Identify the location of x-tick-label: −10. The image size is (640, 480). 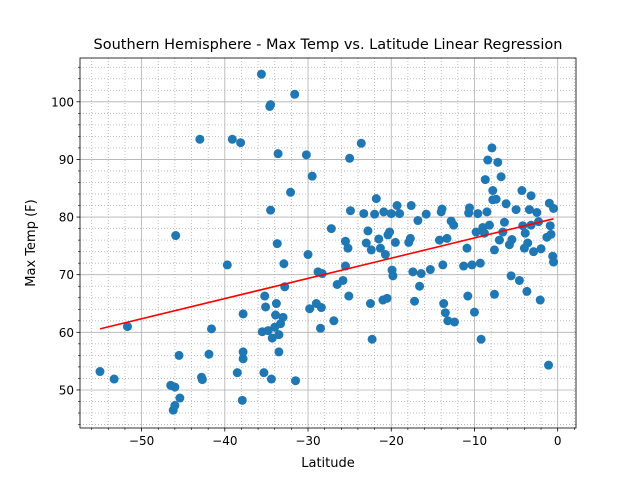
(474, 441).